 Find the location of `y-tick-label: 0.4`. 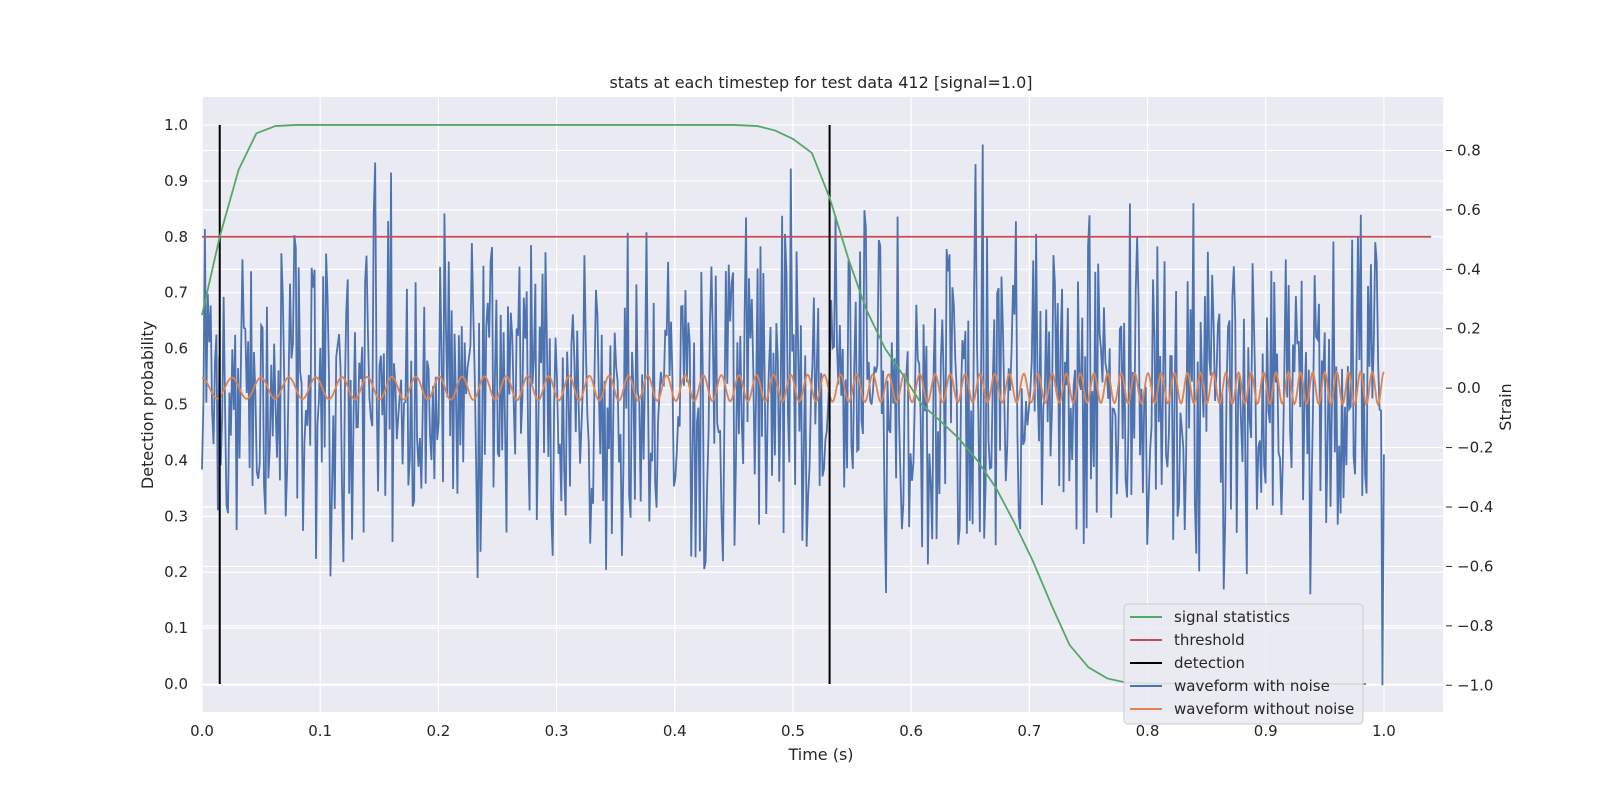

y-tick-label: 0.4 is located at coordinates (176, 460).